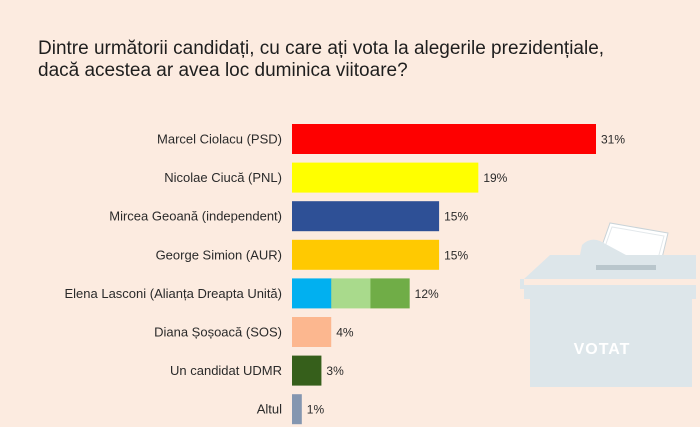 The height and width of the screenshot is (427, 700). What do you see at coordinates (345, 333) in the screenshot?
I see `value-label: 4%` at bounding box center [345, 333].